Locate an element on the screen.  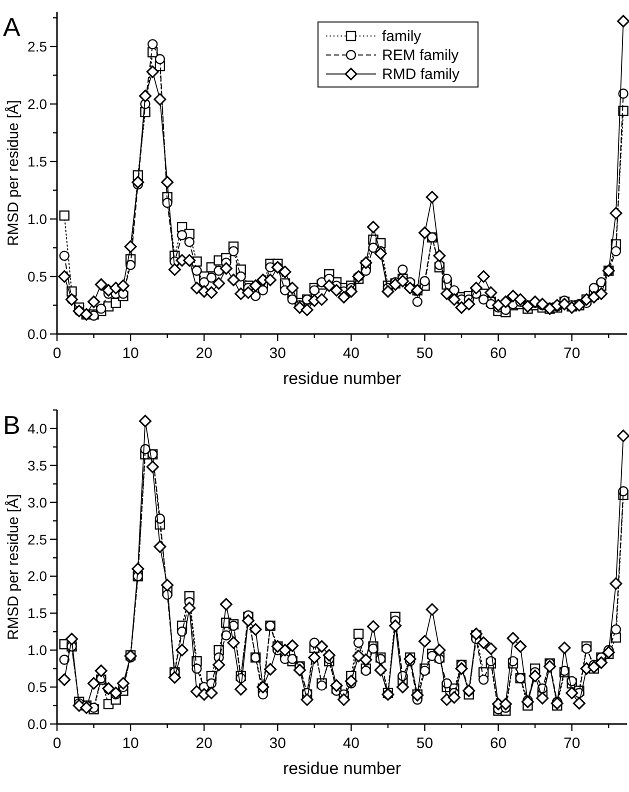
y-tick-label: 4.0 is located at coordinates (38, 428).